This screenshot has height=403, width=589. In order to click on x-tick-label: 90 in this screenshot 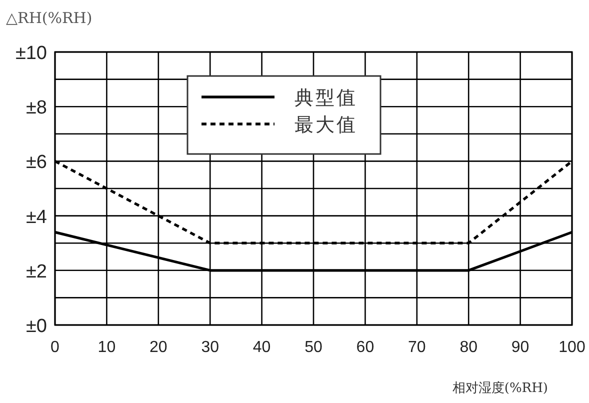, I will do `click(520, 347)`.